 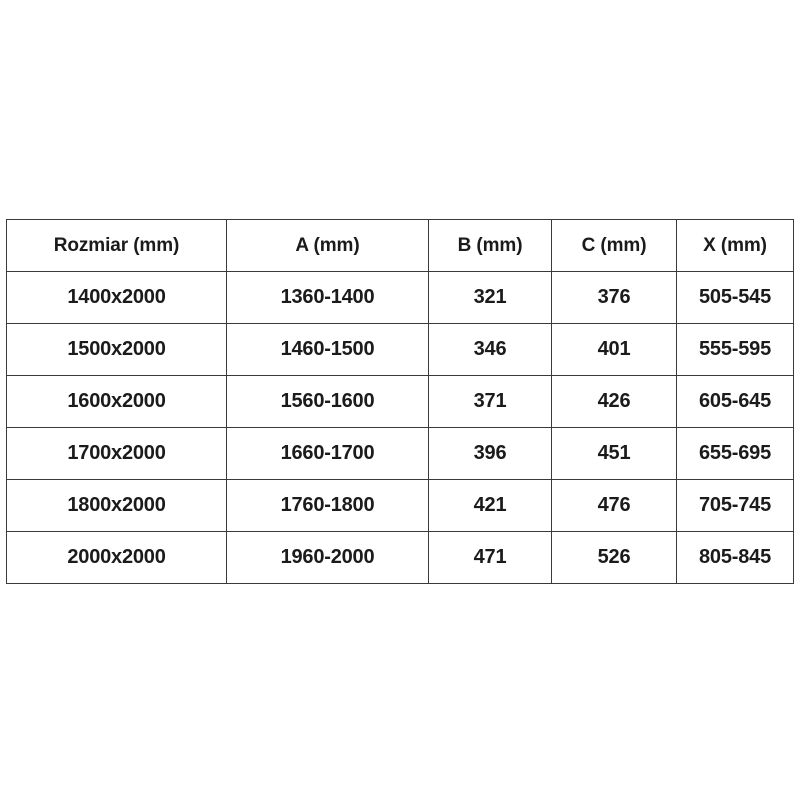 I want to click on table-row: 1600x2000 1560-1600 371 426 605-645, so click(x=400, y=401).